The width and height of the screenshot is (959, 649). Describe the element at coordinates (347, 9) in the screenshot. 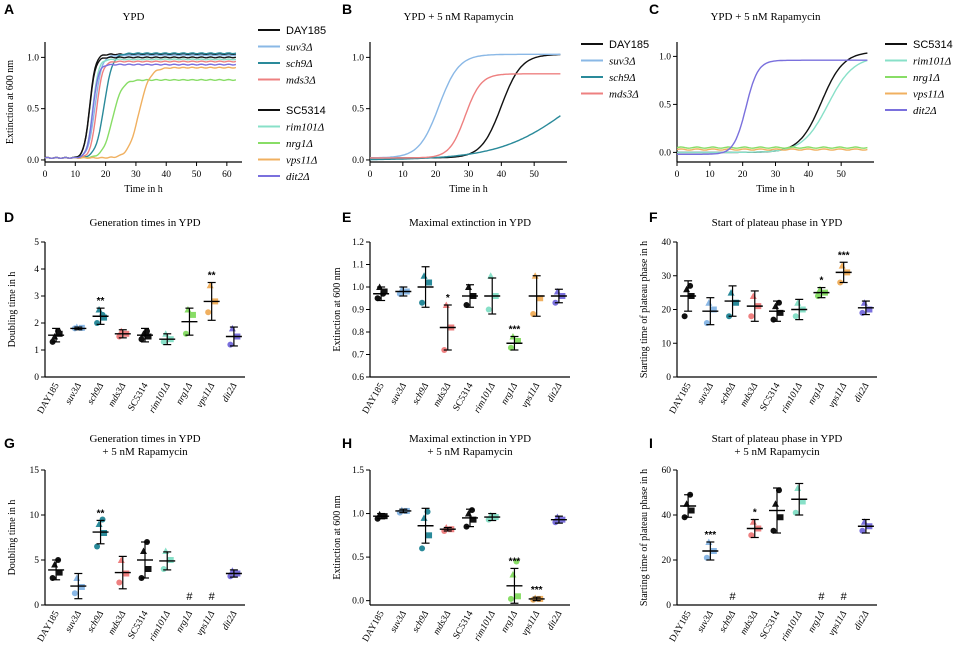

I see `panel-label: B` at that location.